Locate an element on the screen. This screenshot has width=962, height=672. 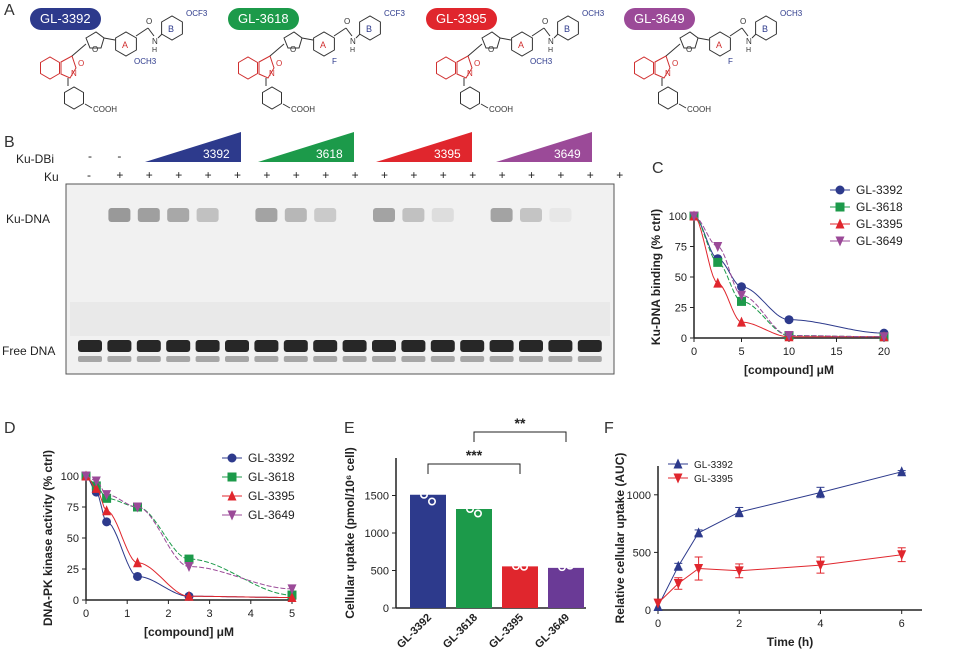
substituent-label: OCH3 is located at coordinates (593, 13).